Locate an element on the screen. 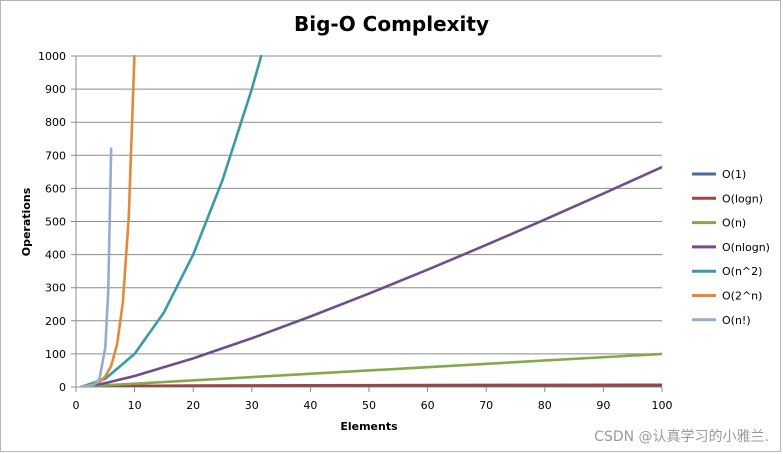 Image resolution: width=783 pixels, height=454 pixels. legend: O(1) O(logn) O(n) O(nlogn) O(n^2) O(2^n) O(n!) is located at coordinates (731, 247).